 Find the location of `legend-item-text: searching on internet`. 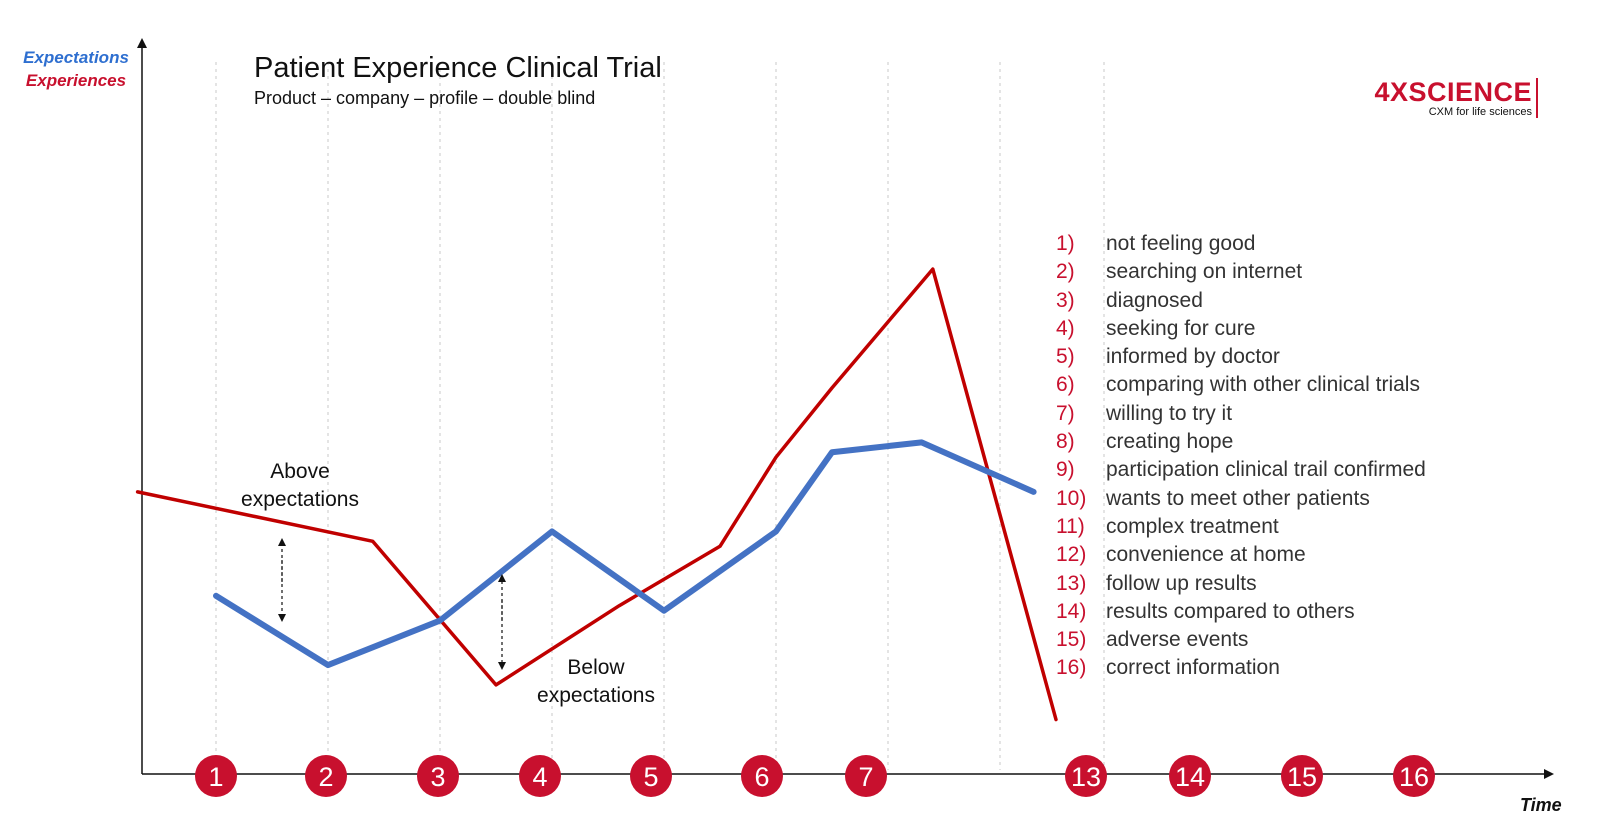

legend-item-text: searching on internet is located at coordinates (1204, 272).